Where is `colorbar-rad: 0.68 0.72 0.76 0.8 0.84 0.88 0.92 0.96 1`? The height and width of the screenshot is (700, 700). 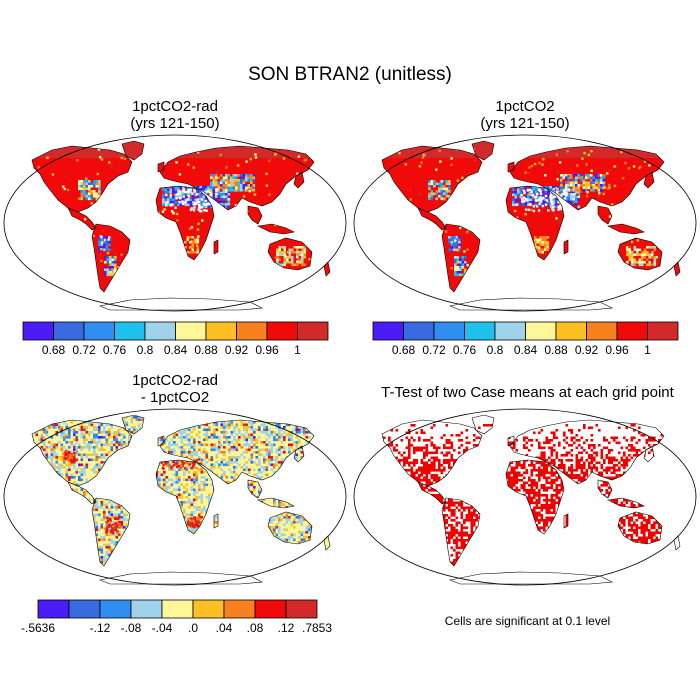
colorbar-rad: 0.68 0.72 0.76 0.8 0.84 0.88 0.92 0.96 1 is located at coordinates (175, 339).